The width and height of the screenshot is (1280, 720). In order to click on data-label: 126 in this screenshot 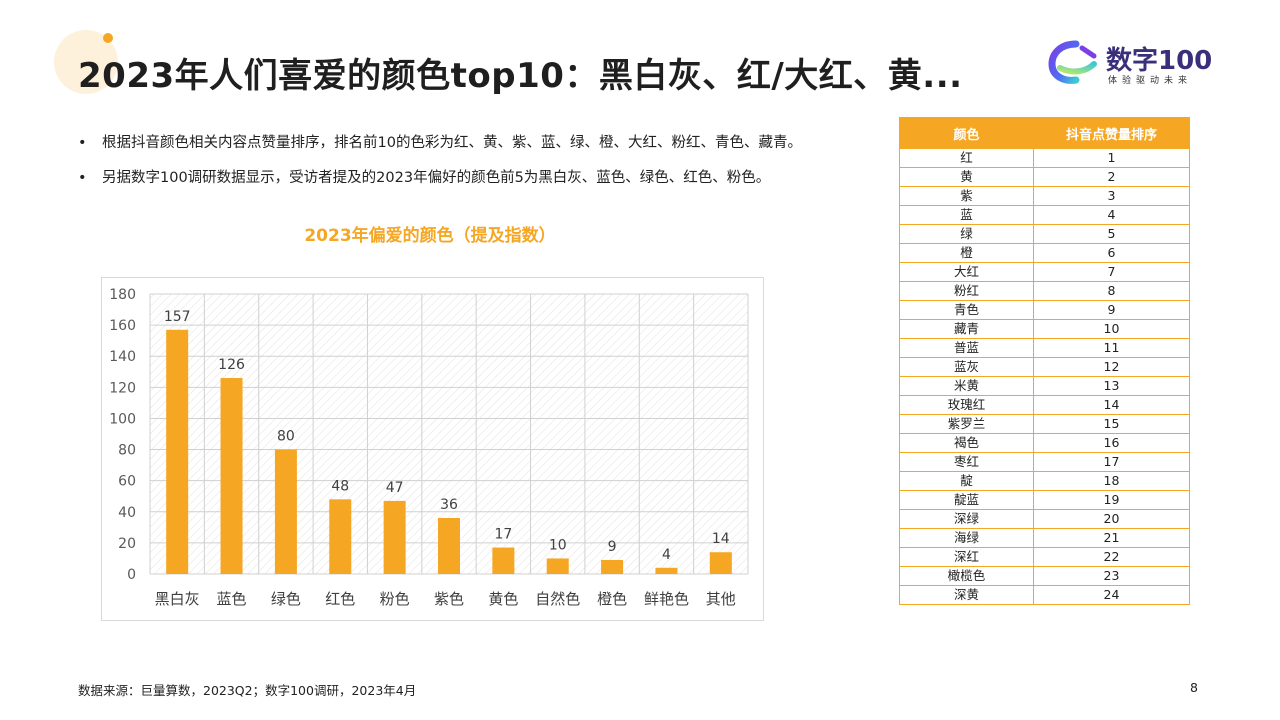, I will do `click(231, 365)`.